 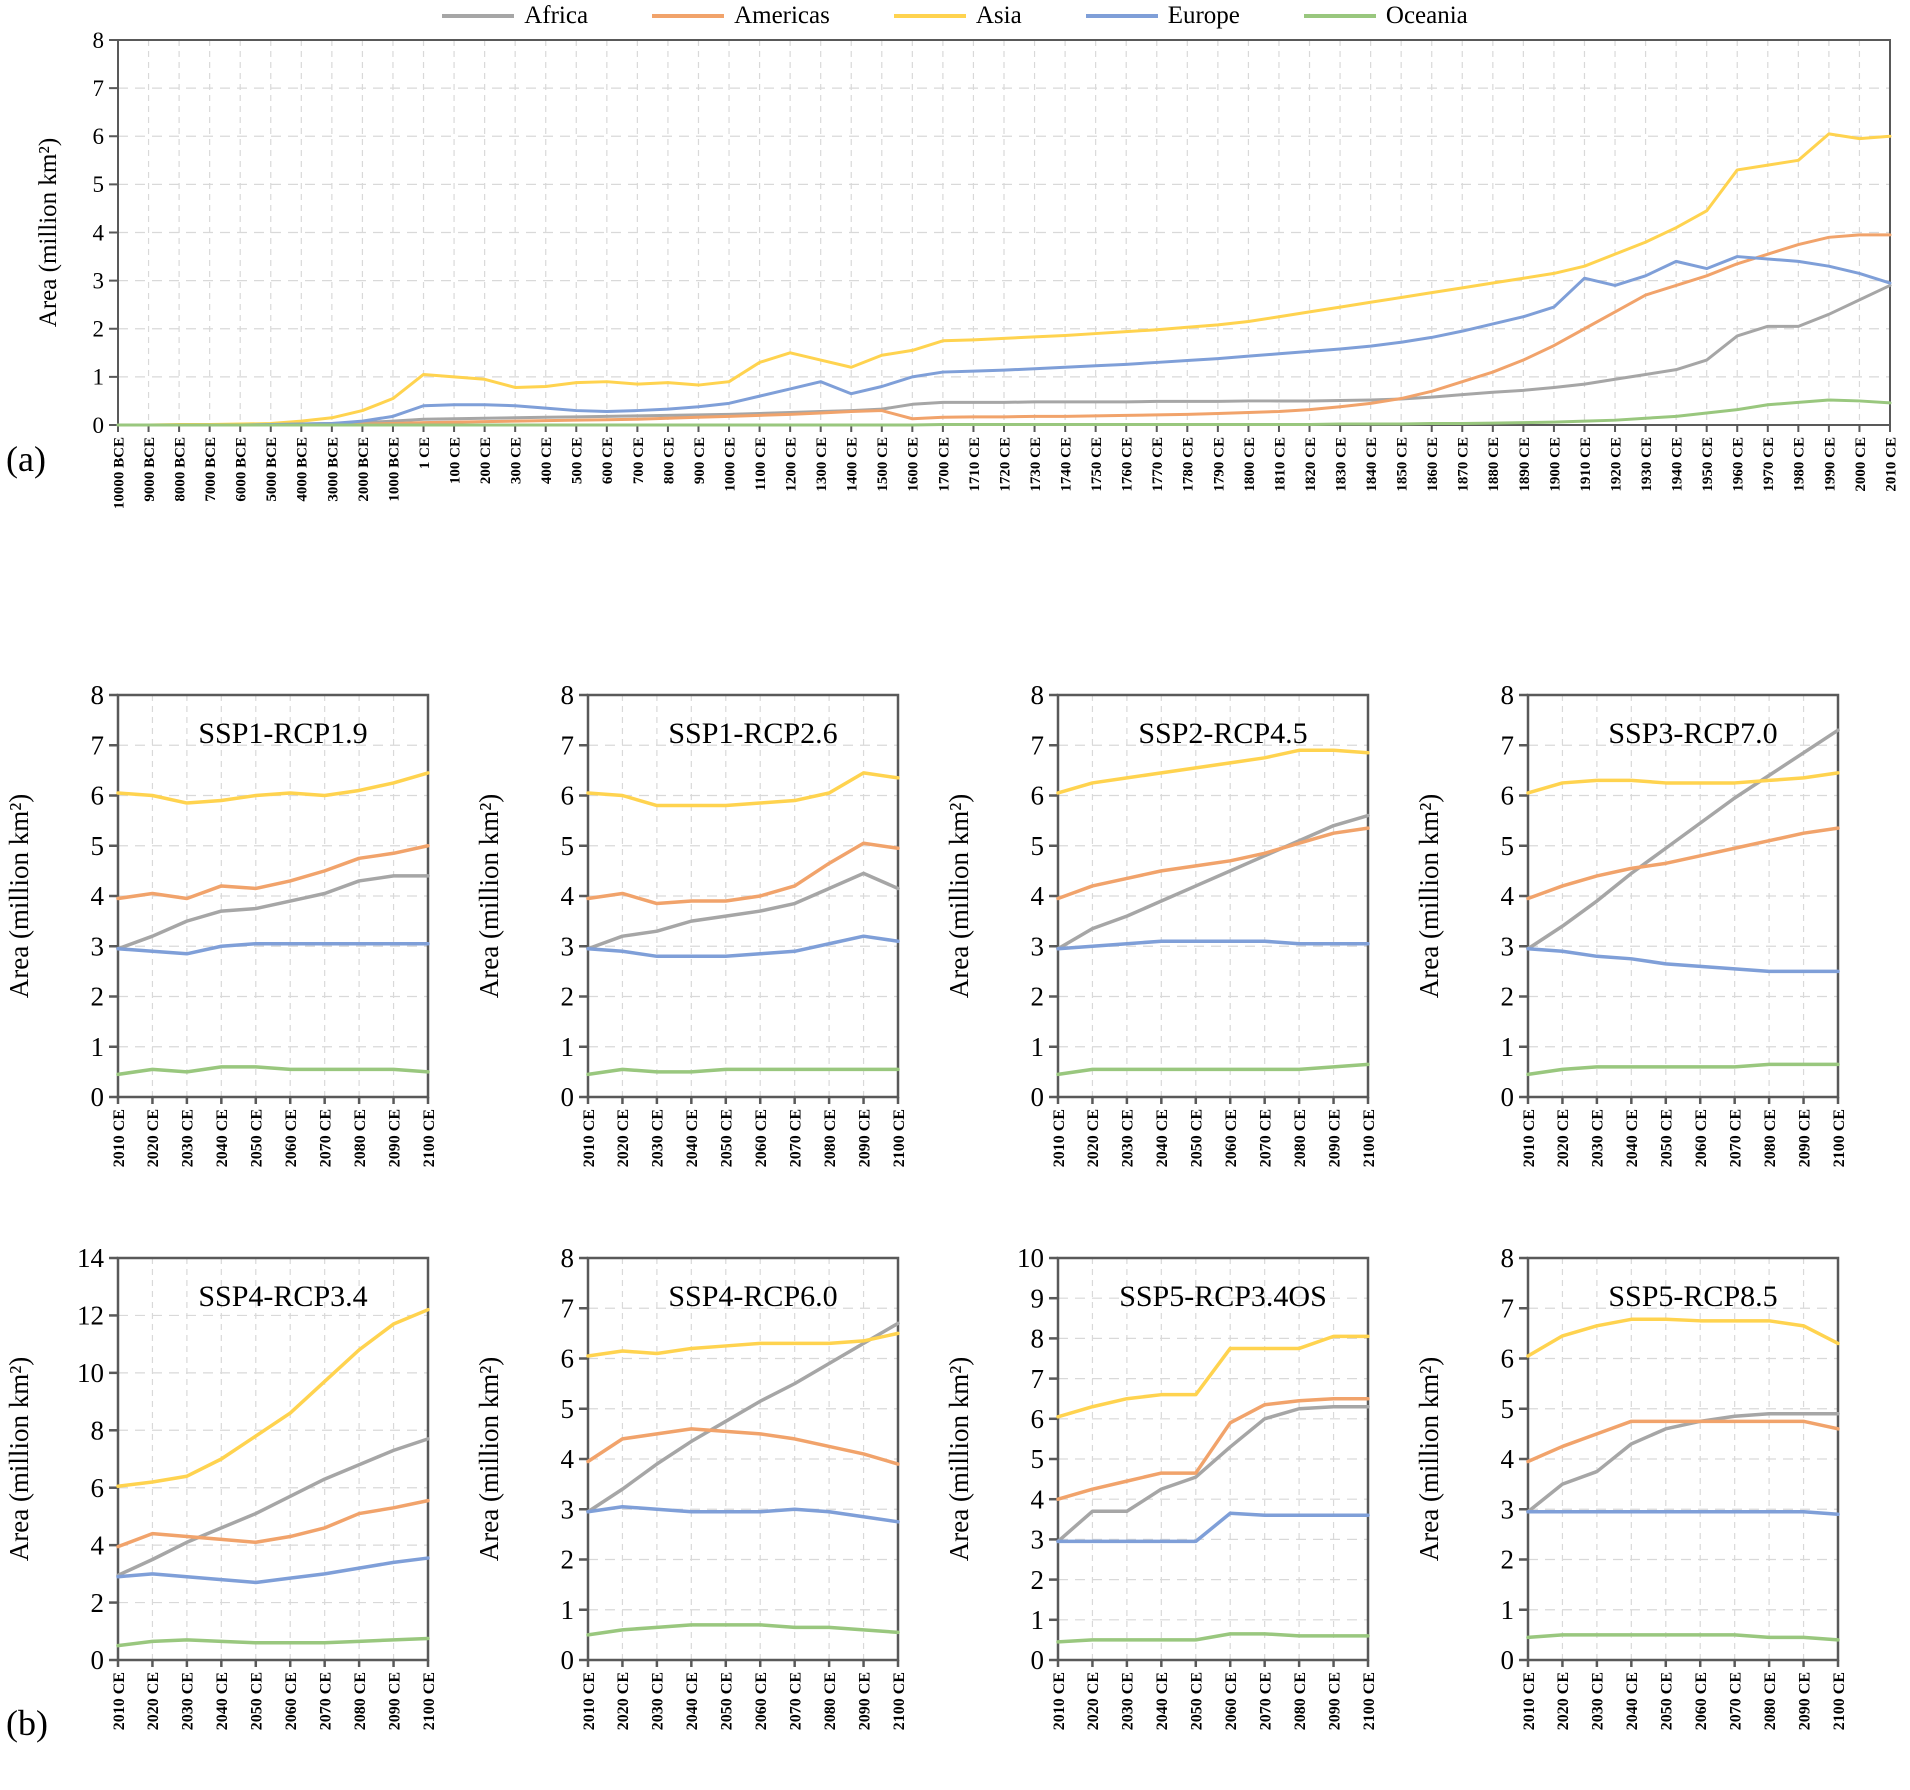 What do you see at coordinates (1464, 464) in the screenshot?
I see `svg-text: 1870 CE` at bounding box center [1464, 464].